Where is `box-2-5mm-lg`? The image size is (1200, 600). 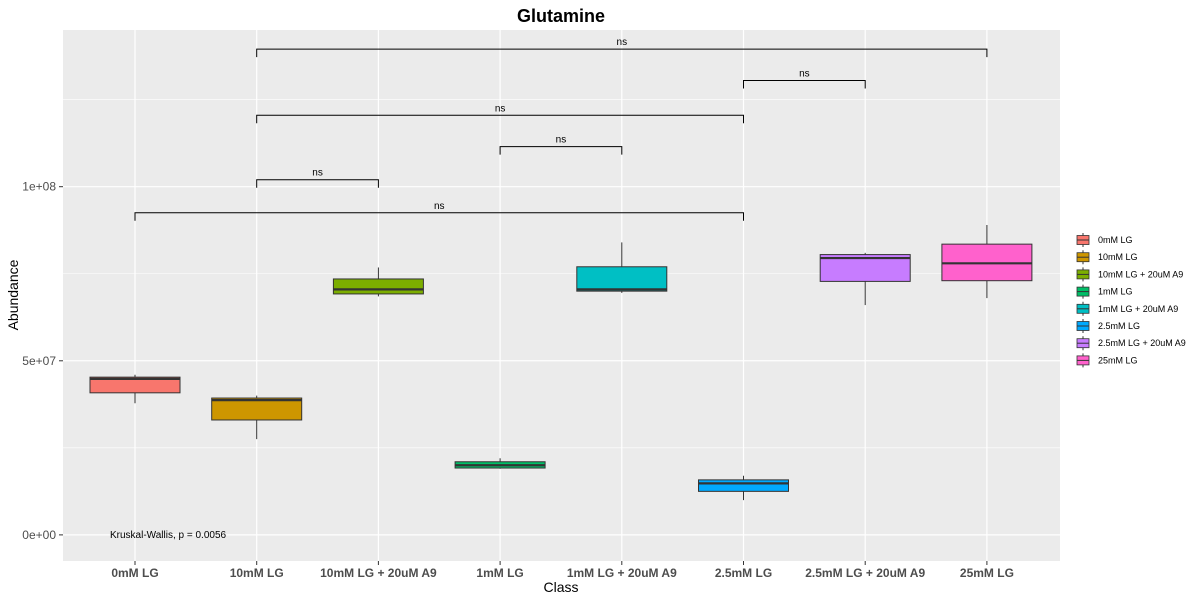
box-2-5mm-lg is located at coordinates (743, 488).